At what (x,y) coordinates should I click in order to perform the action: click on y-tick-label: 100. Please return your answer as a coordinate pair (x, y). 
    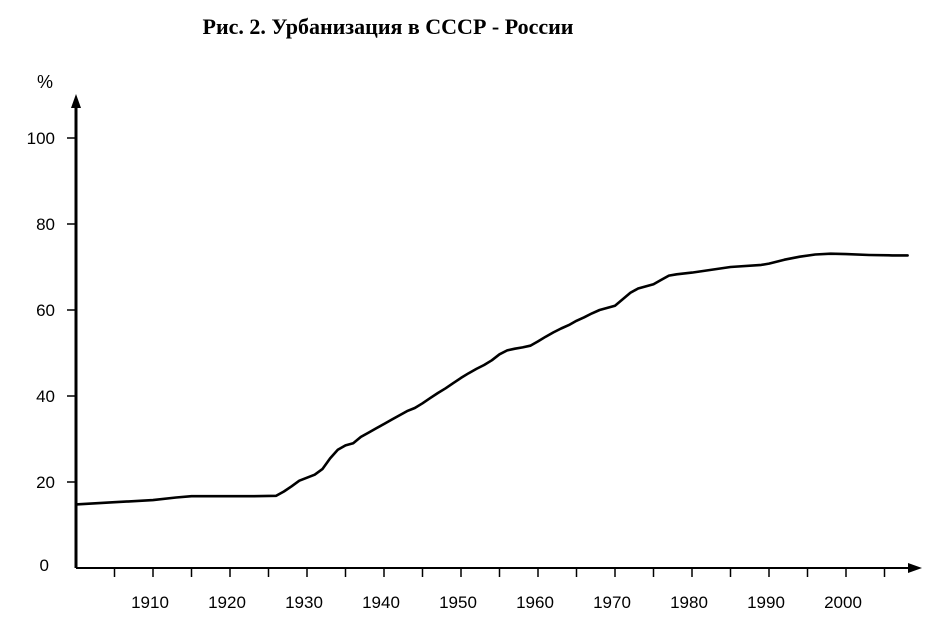
    Looking at the image, I should click on (41, 138).